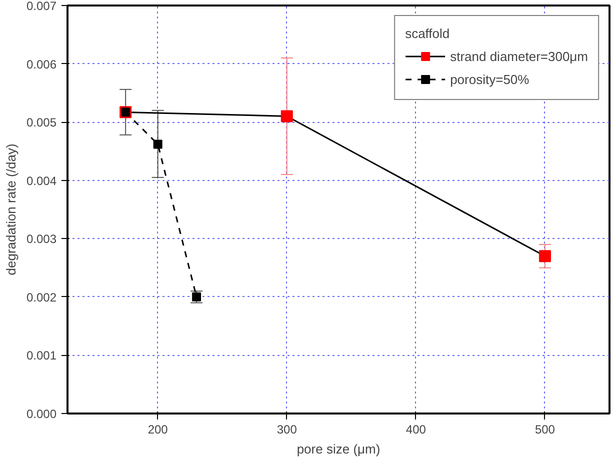 This screenshot has width=614, height=459. Describe the element at coordinates (545, 429) in the screenshot. I see `x-tick-label: 500` at that location.